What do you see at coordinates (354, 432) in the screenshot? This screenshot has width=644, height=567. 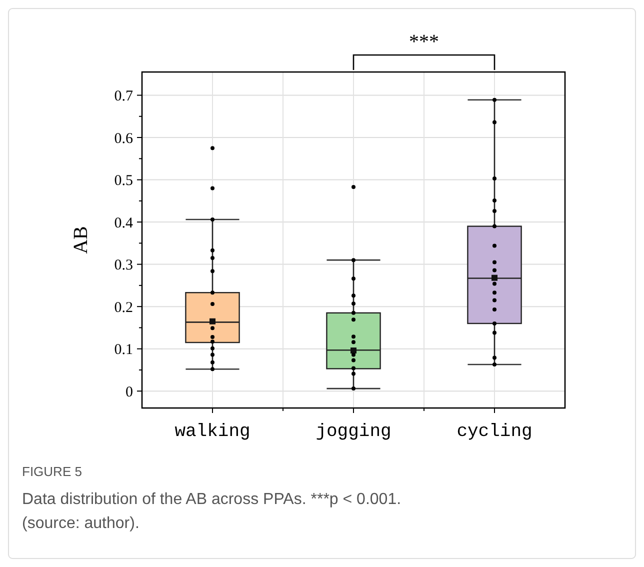 I see `x-tick-label: jogging` at bounding box center [354, 432].